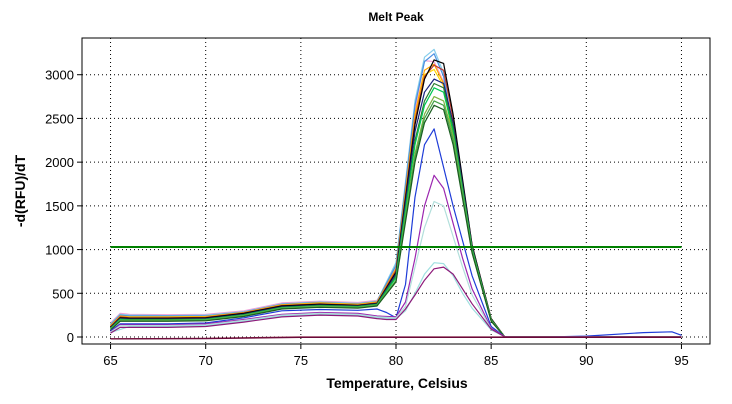 The image size is (732, 404). What do you see at coordinates (70, 337) in the screenshot?
I see `y-tick-label: 0` at bounding box center [70, 337].